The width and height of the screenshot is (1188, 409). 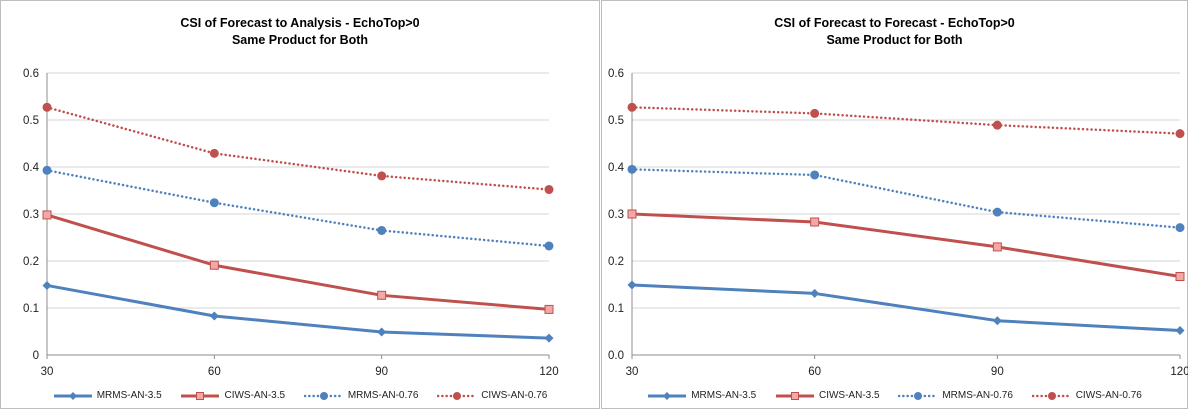 I want to click on chart-title: CSI of Forecast to Analysis - EchoTop>0, so click(x=300, y=23).